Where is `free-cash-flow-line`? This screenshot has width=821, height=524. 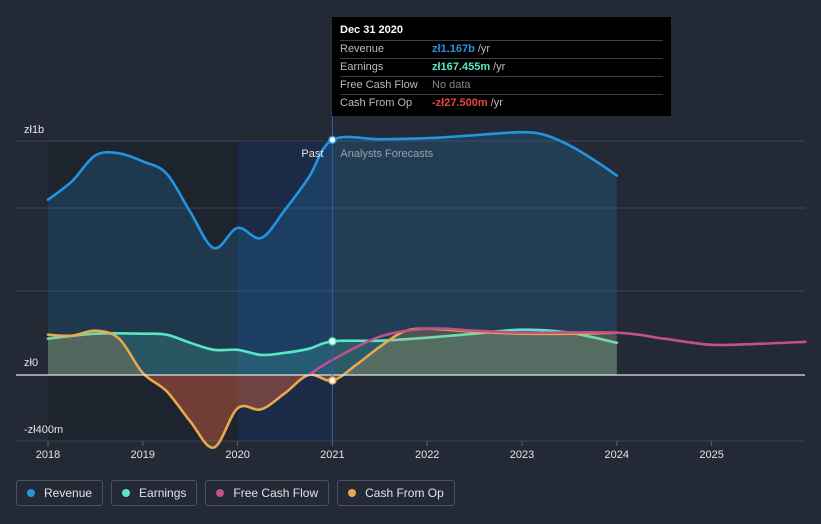 free-cash-flow-line is located at coordinates (557, 352).